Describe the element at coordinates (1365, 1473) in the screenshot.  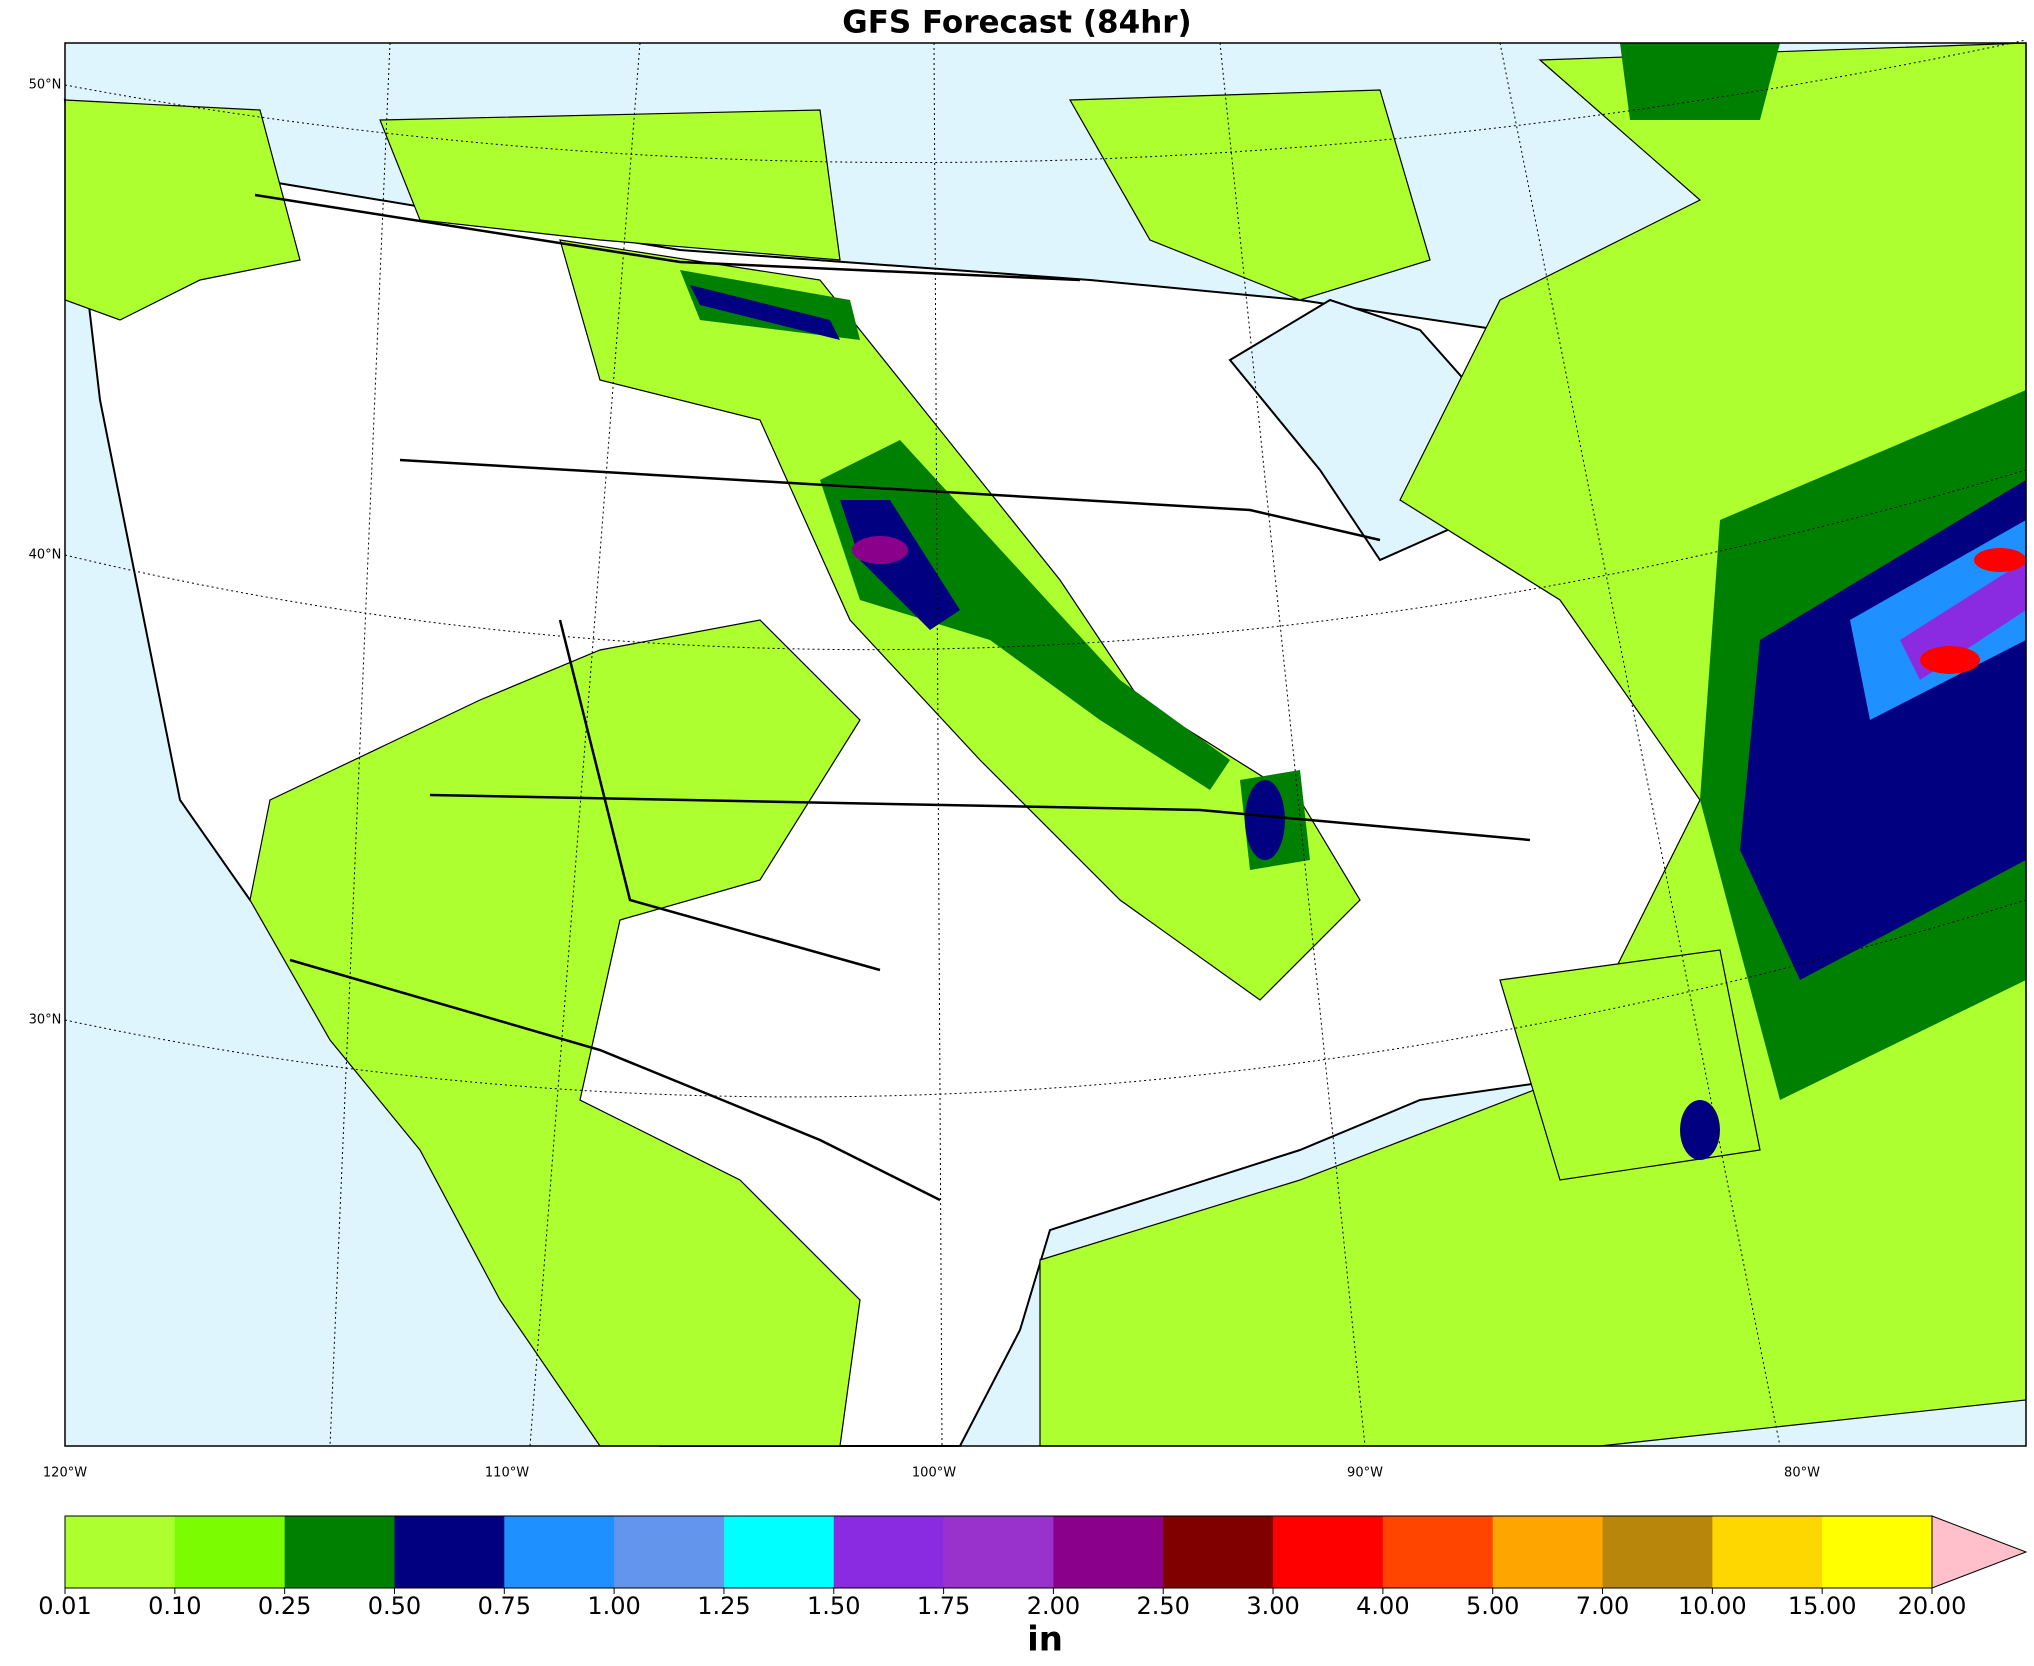
I see `lon-label: 90°W` at that location.